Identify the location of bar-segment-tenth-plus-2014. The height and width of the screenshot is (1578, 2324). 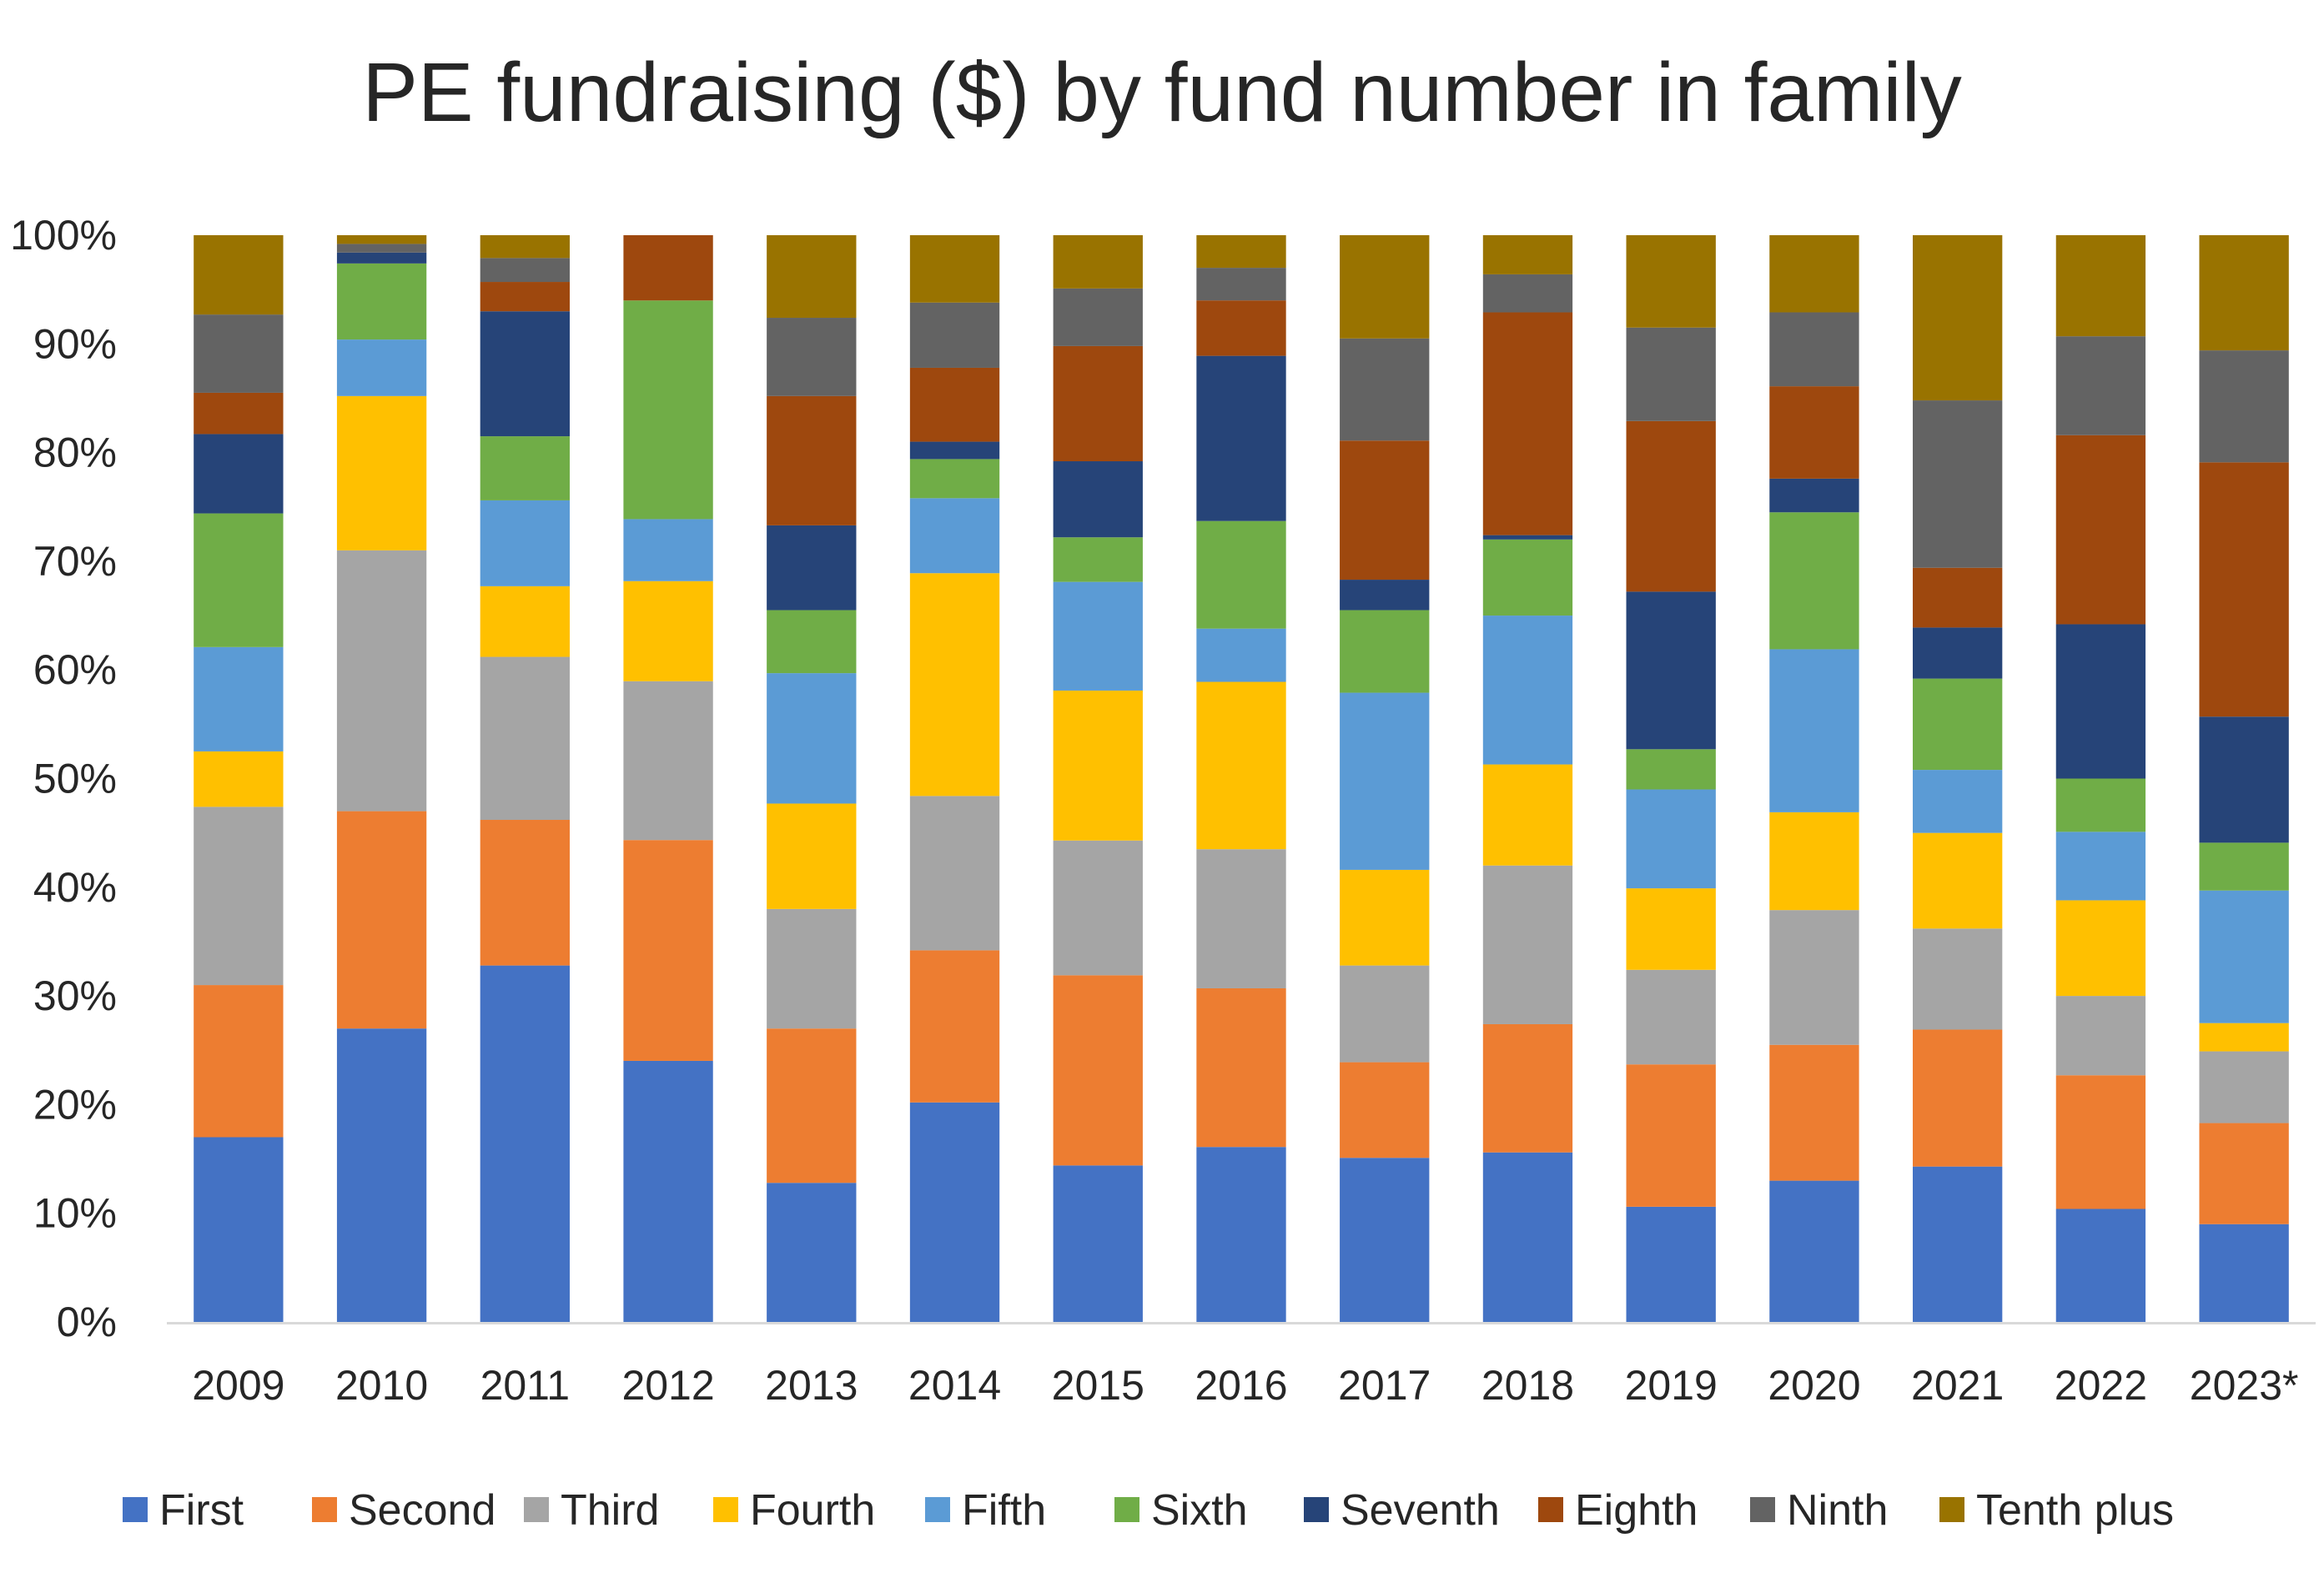
(954, 269).